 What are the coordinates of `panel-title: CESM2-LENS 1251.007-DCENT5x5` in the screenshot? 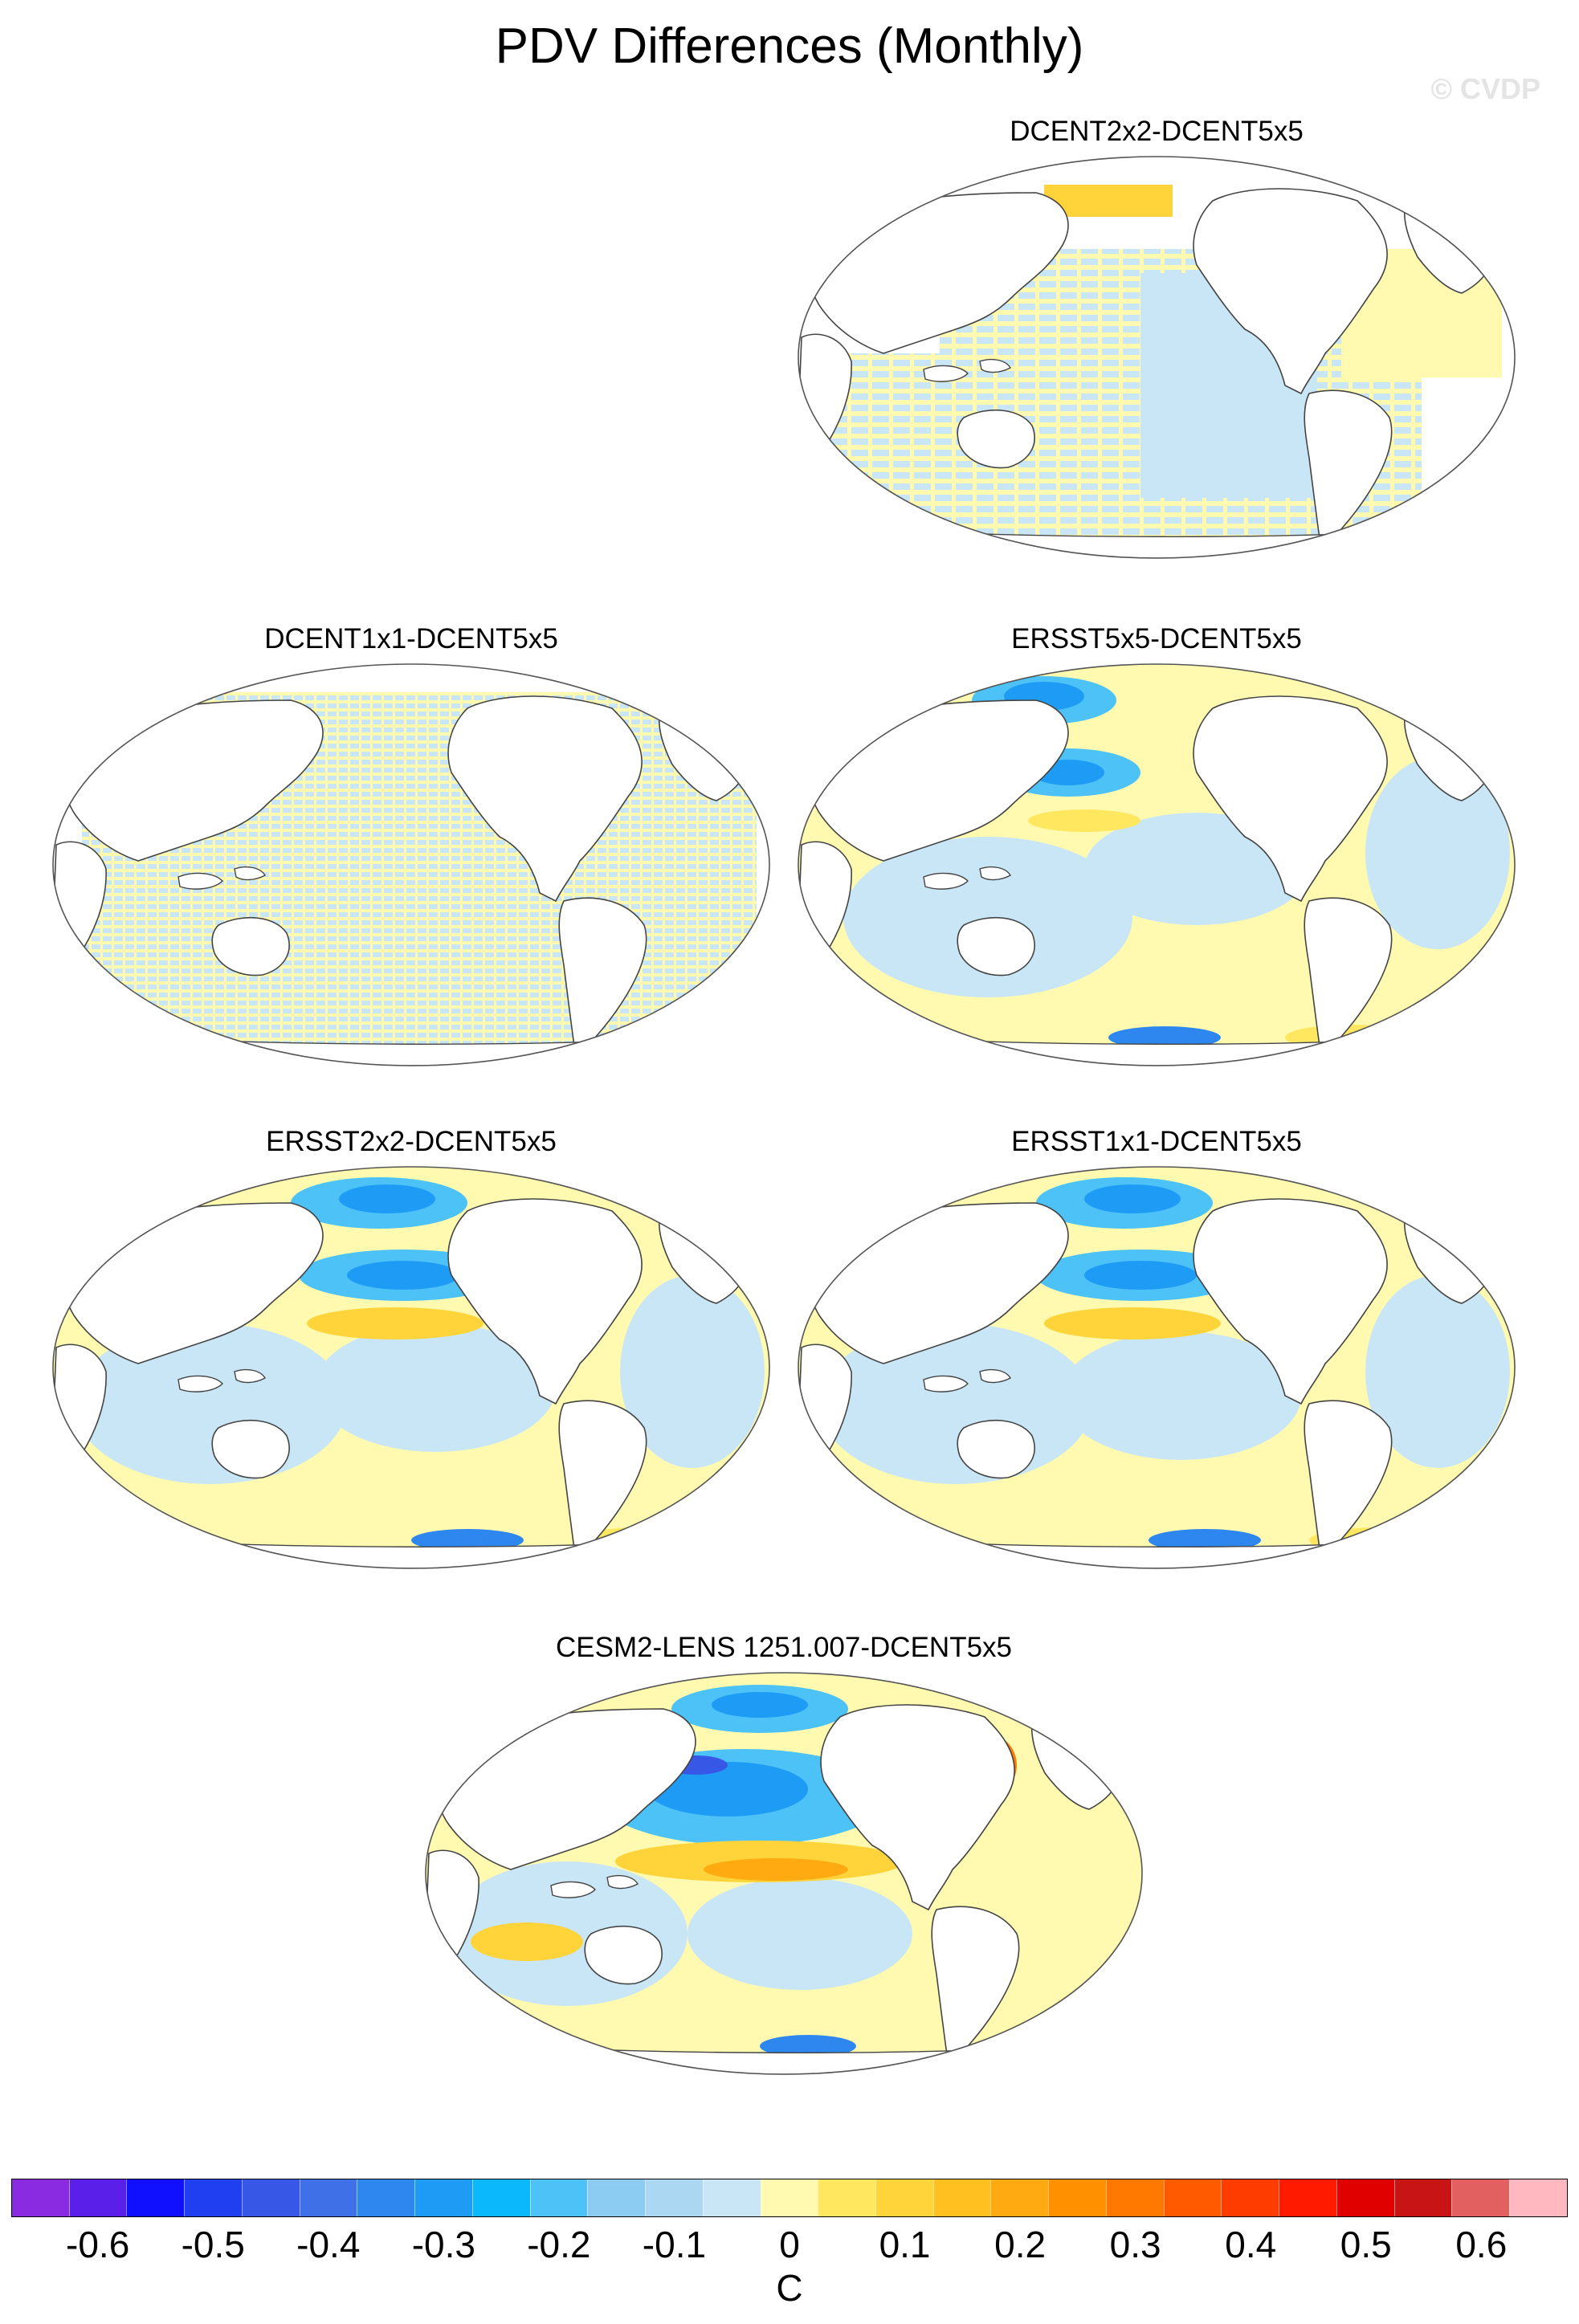 It's located at (783, 1647).